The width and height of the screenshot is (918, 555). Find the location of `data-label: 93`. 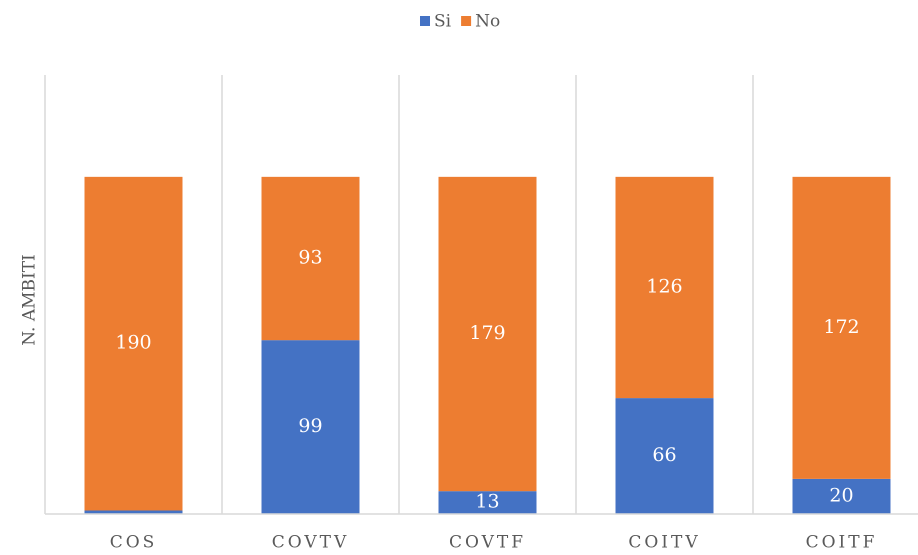

data-label: 93 is located at coordinates (310, 258).